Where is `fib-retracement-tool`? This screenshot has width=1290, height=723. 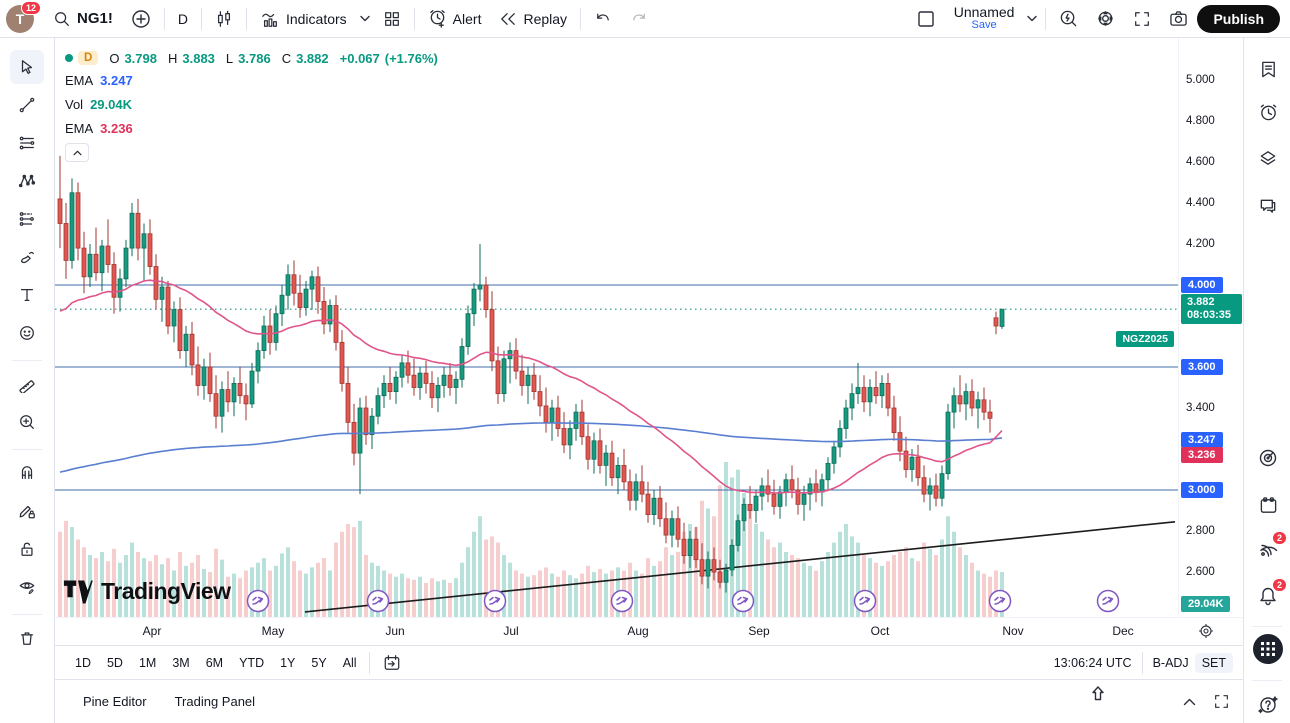
fib-retracement-tool is located at coordinates (27, 143).